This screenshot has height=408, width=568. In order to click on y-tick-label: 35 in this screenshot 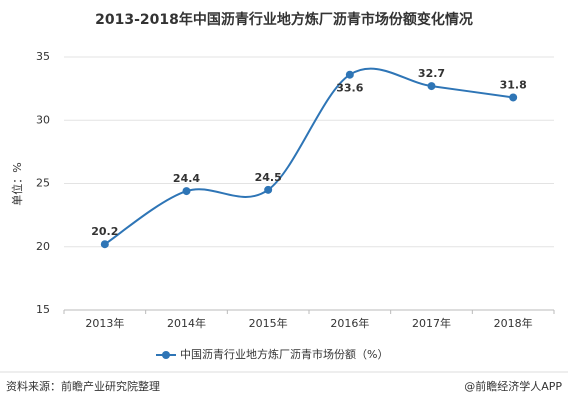, I will do `click(43, 56)`.